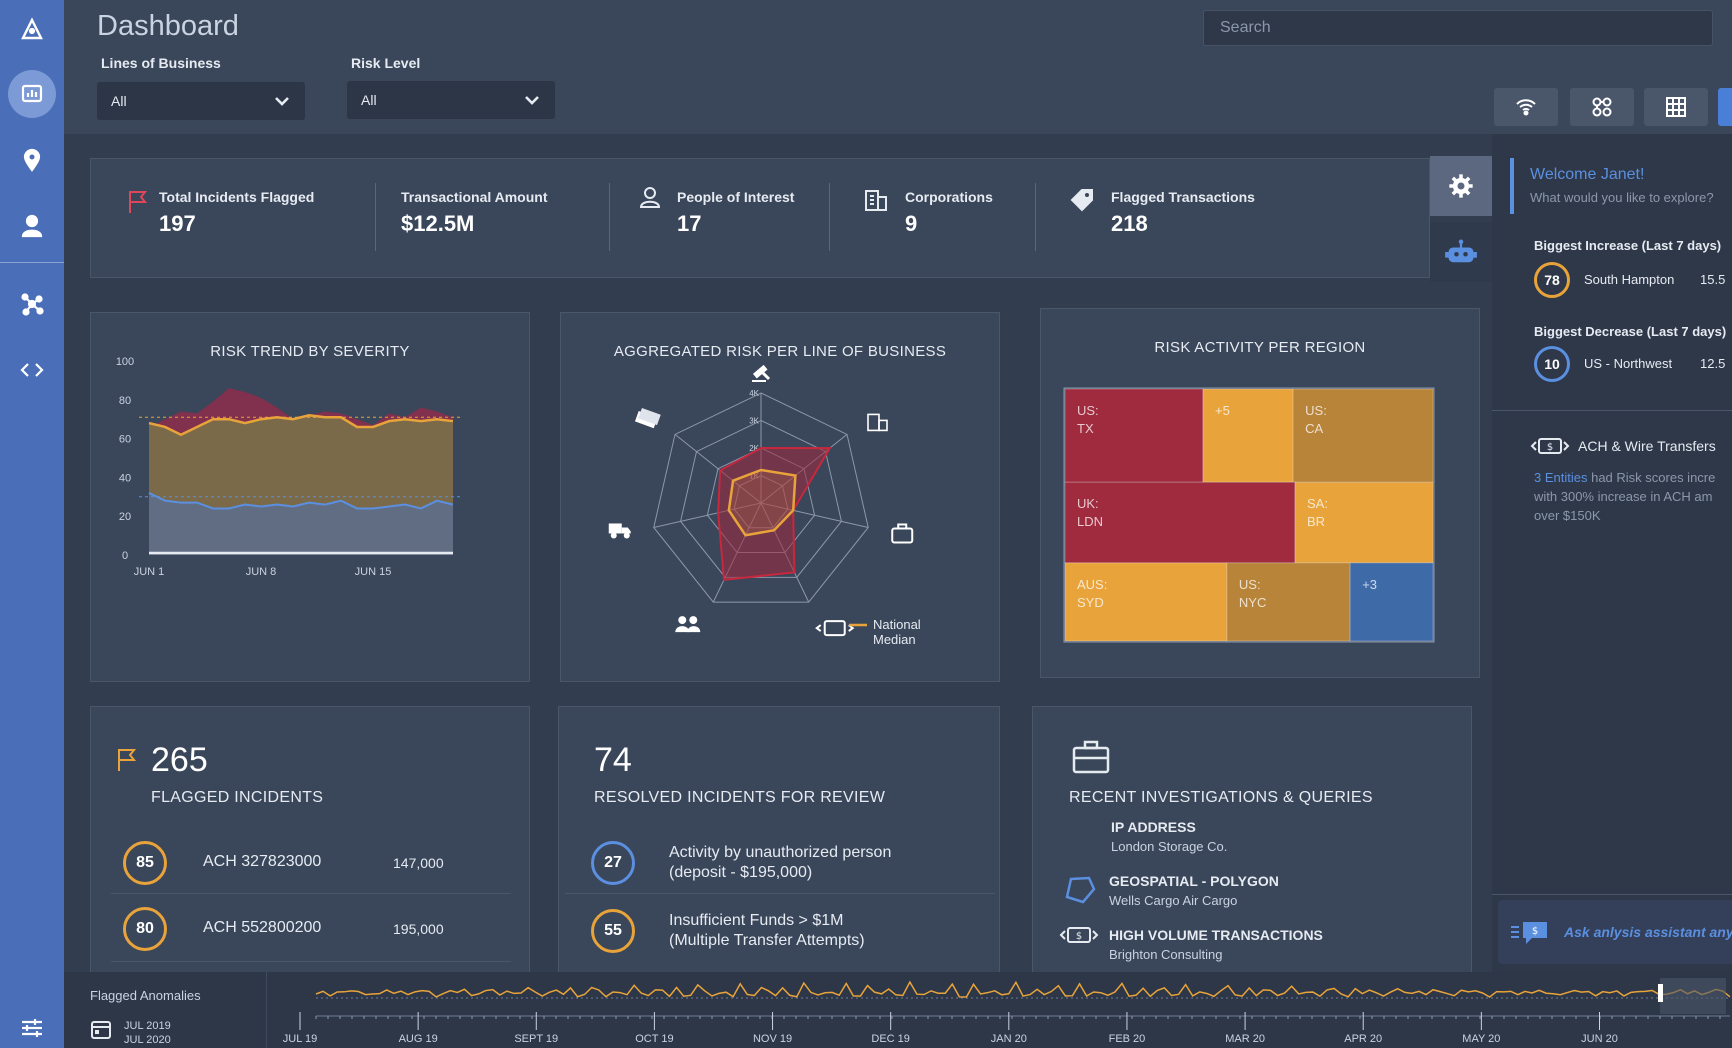  Describe the element at coordinates (1713, 363) in the screenshot. I see `decrease-value: 12.5` at that location.